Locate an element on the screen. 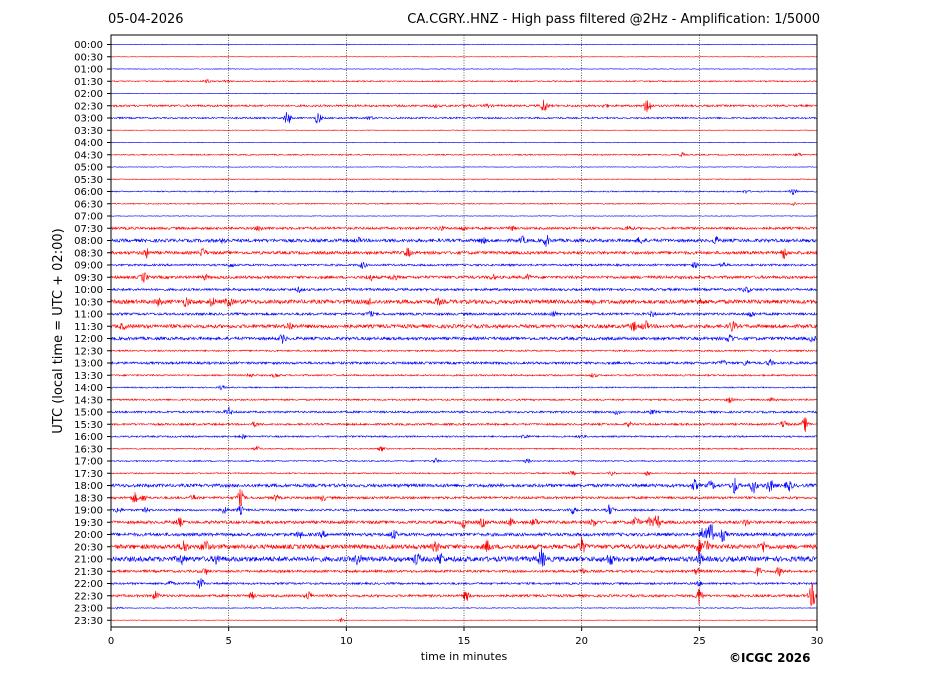  y-tick-label: 13:30 is located at coordinates (88, 376).